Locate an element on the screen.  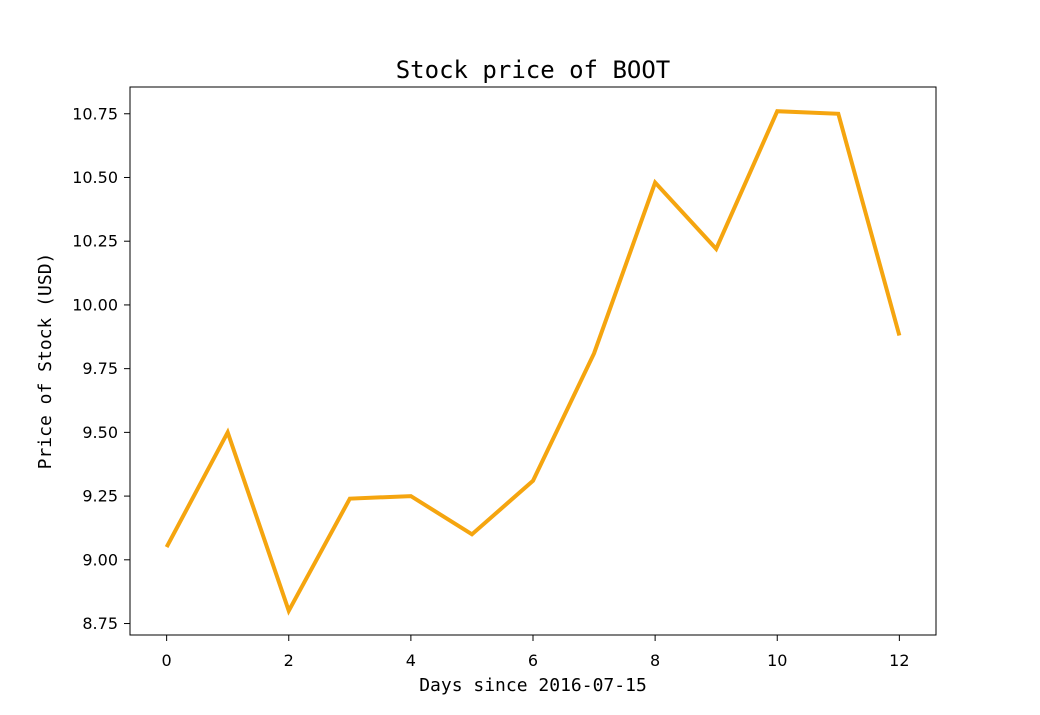
x-axis-title: Days since 2016-07-15 is located at coordinates (533, 685).